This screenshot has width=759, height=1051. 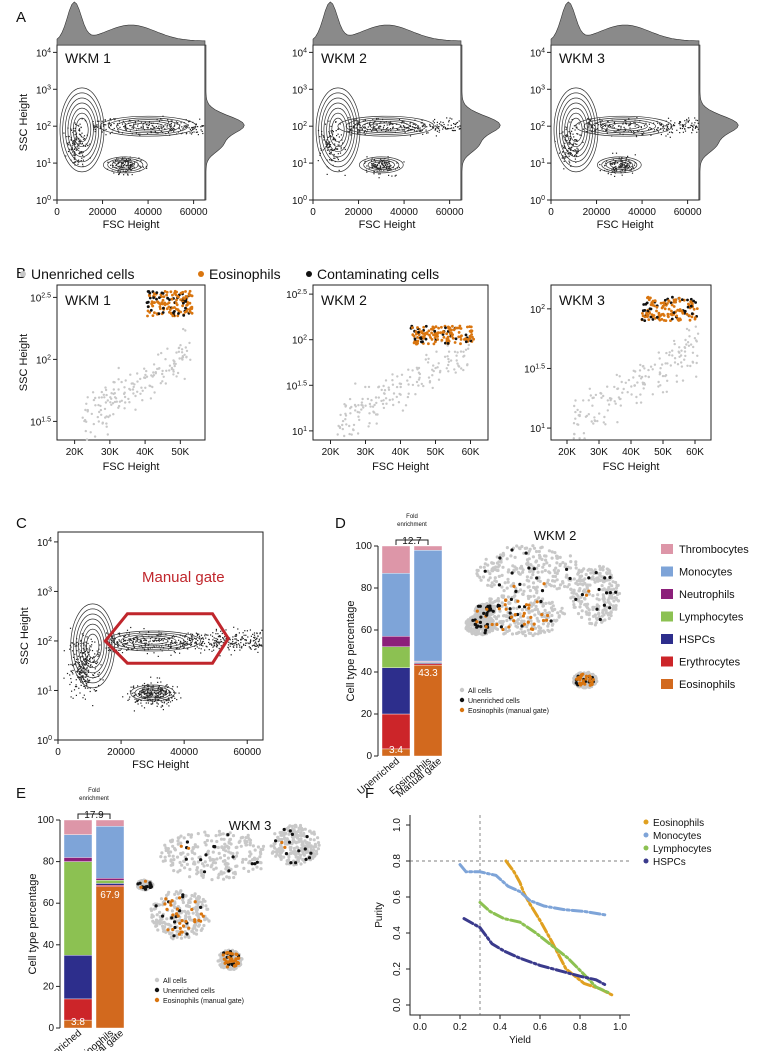 What do you see at coordinates (344, 300) in the screenshot?
I see `sample-title: WKM 2` at bounding box center [344, 300].